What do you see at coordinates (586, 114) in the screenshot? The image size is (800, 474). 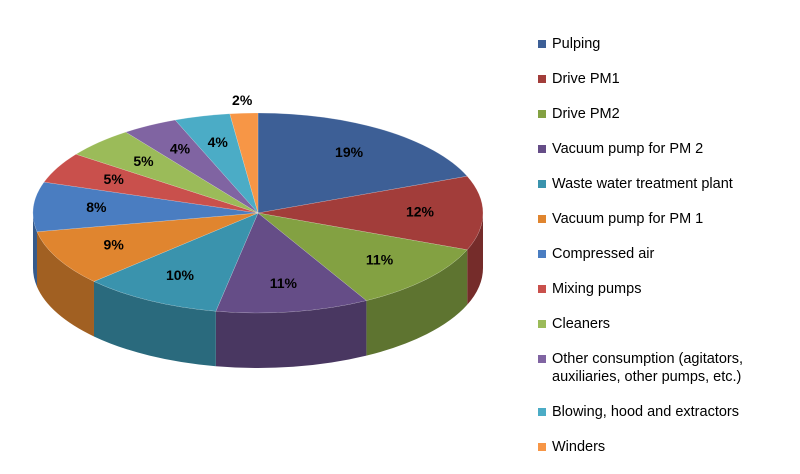 I see `legend-label: Drive PM2` at bounding box center [586, 114].